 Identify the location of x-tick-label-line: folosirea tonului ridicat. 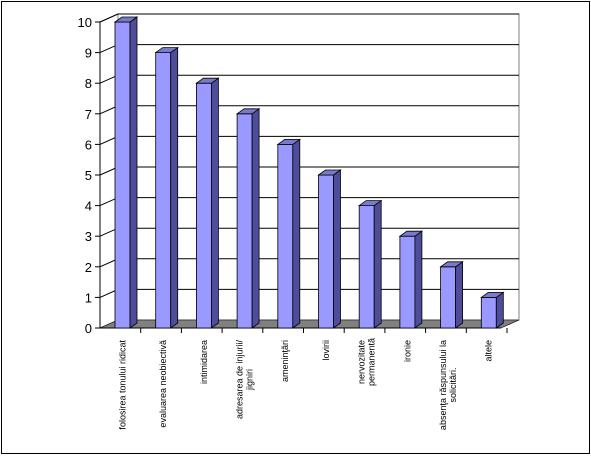
(122, 385).